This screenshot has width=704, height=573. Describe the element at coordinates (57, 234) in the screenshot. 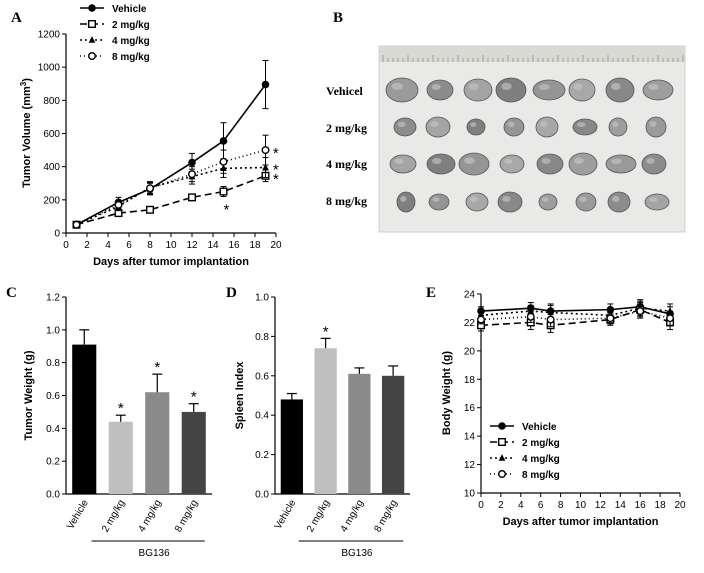

I see `y-tick-label: 0` at that location.